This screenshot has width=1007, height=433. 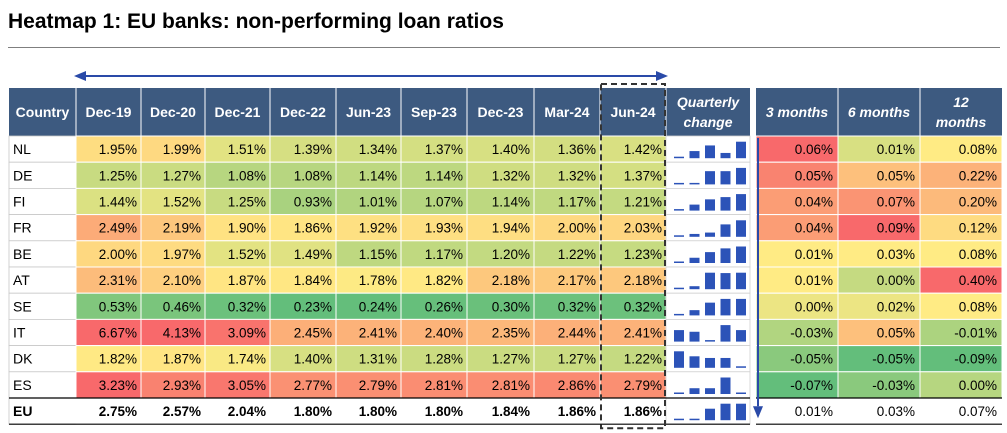 What do you see at coordinates (303, 112) in the screenshot?
I see `header-date-dec-22: Dec-22` at bounding box center [303, 112].